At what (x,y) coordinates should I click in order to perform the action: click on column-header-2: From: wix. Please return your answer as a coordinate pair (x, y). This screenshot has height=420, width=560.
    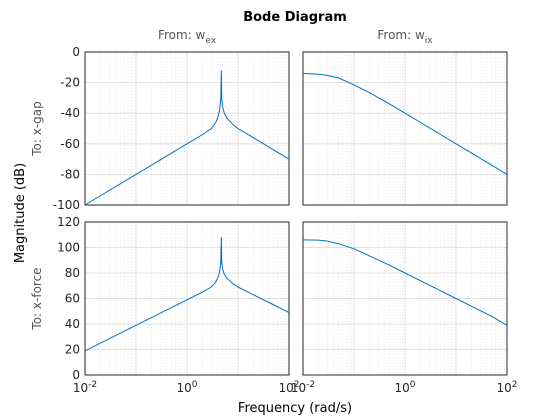
    Looking at the image, I should click on (405, 37).